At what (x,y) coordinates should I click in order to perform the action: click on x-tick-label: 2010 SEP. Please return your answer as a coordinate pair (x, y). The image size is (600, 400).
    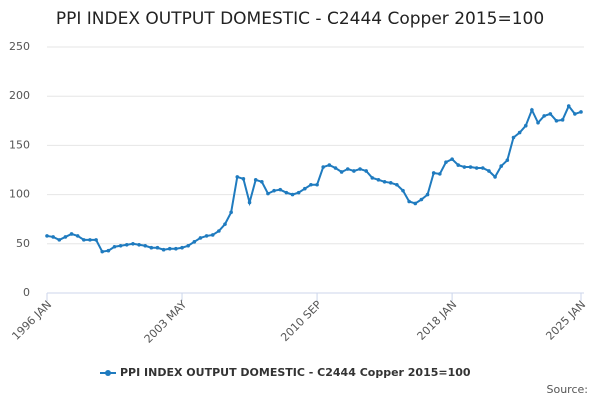
    Looking at the image, I should click on (301, 321).